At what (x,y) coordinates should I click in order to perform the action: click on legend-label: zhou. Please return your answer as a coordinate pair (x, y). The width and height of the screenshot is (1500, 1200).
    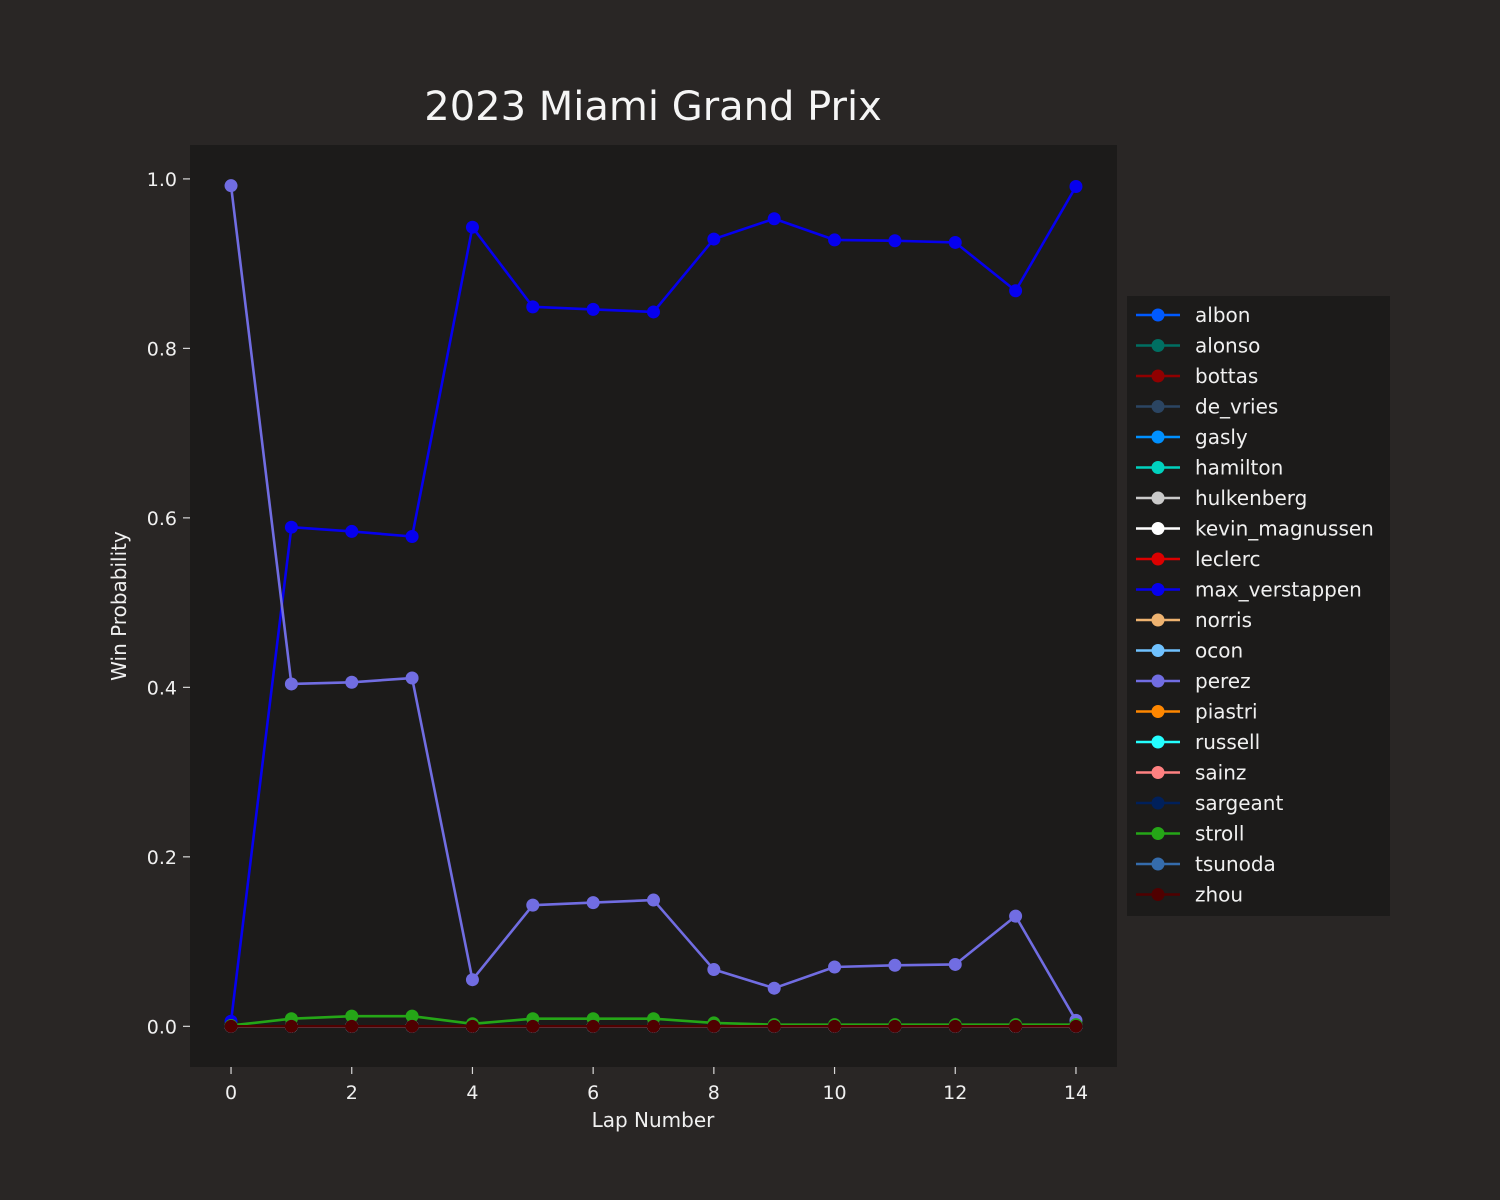
    Looking at the image, I should click on (1219, 895).